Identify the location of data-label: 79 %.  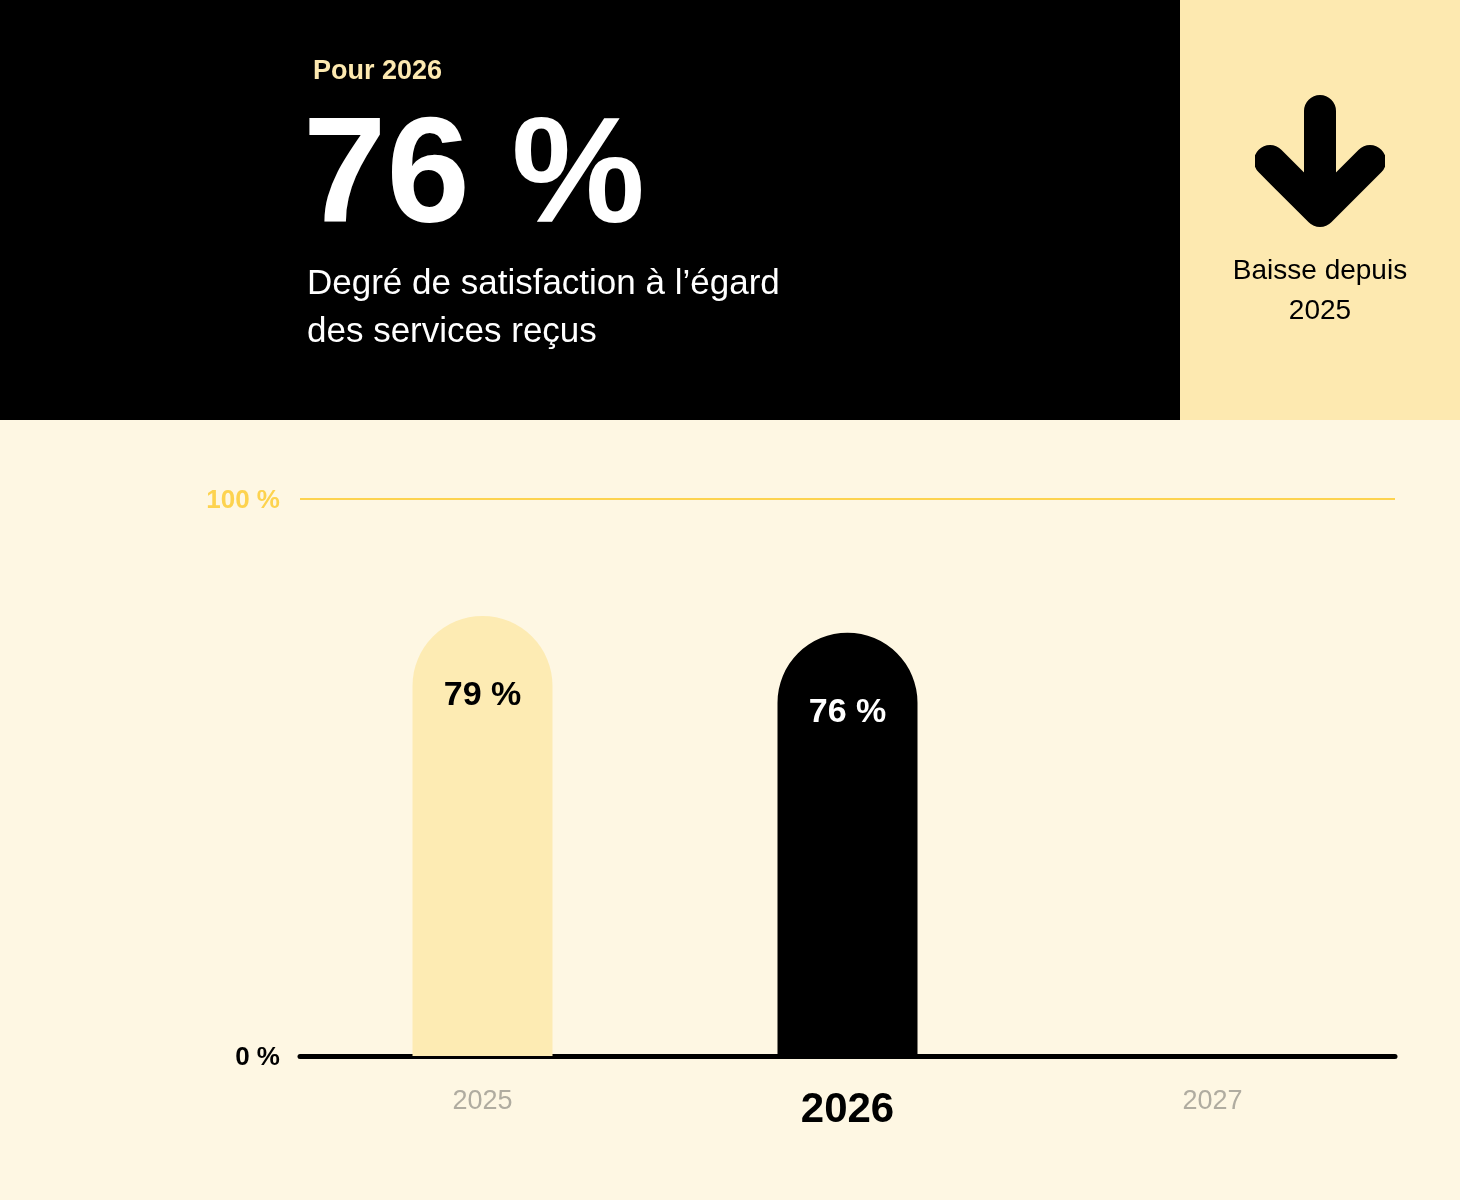
(482, 692).